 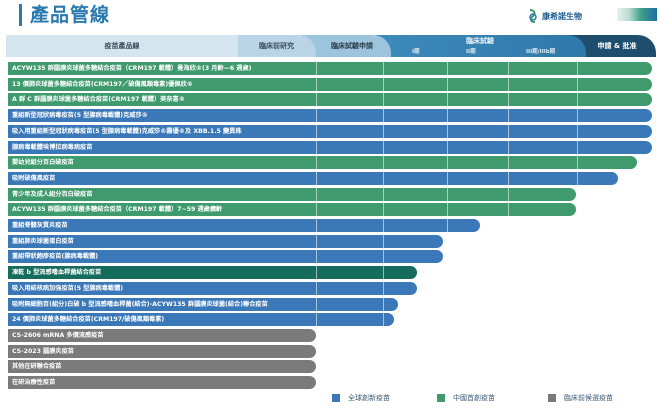 I want to click on pipeline-bar: 青少年及成人組分百白破疫苗, so click(x=292, y=194).